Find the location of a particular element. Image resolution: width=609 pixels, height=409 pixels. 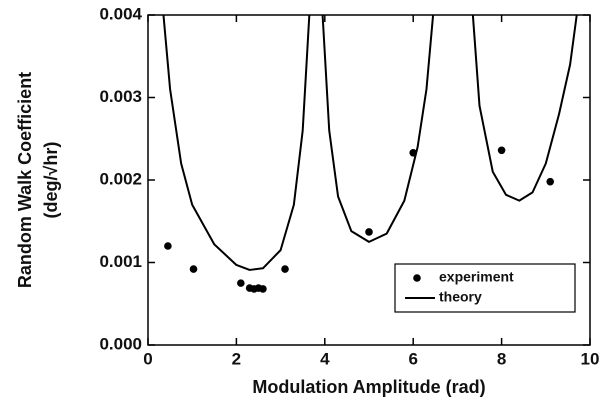

x-axis-title: Modulation Amplitude (rad) is located at coordinates (368, 387).